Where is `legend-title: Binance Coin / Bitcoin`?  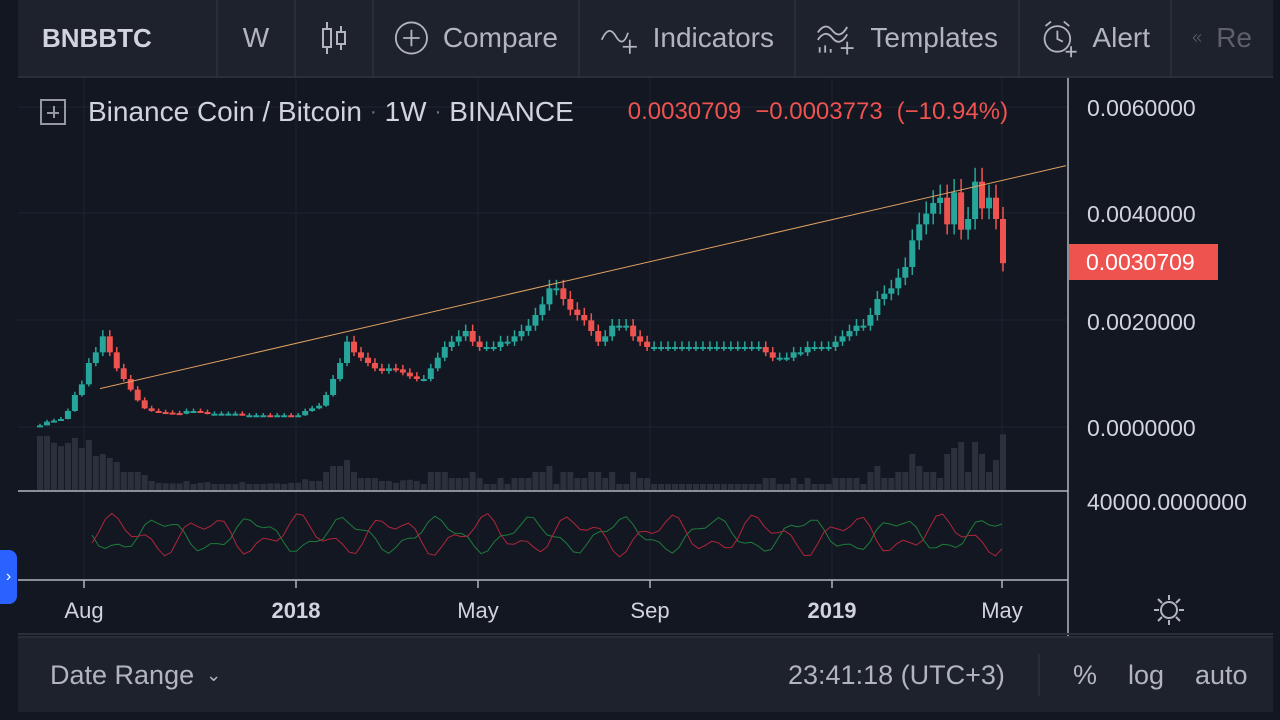
legend-title: Binance Coin / Bitcoin is located at coordinates (225, 111).